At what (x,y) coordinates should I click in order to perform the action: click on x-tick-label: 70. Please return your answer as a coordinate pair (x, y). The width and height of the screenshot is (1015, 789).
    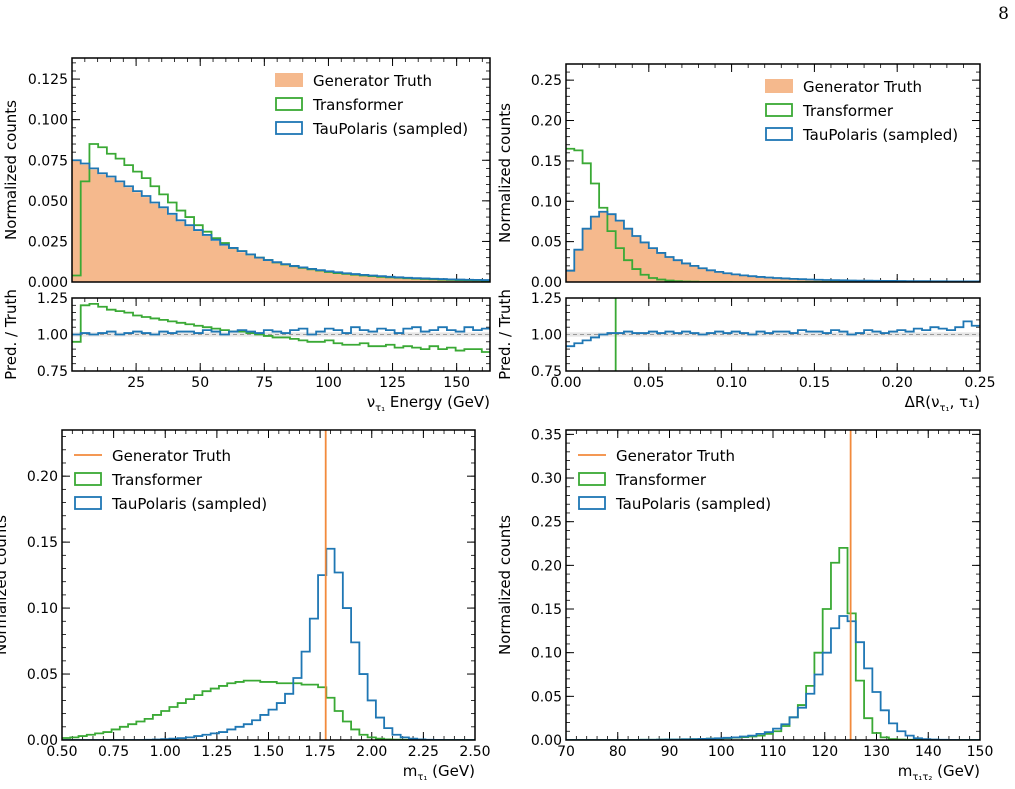
    Looking at the image, I should click on (566, 752).